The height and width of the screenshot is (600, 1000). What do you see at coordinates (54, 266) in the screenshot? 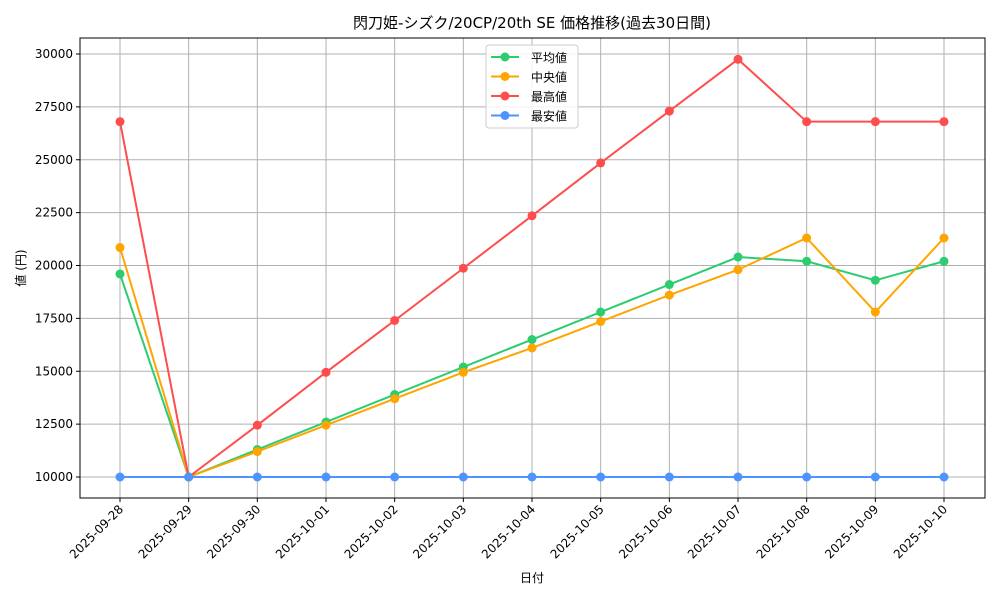
I see `y-tick-label: 20000` at bounding box center [54, 266].